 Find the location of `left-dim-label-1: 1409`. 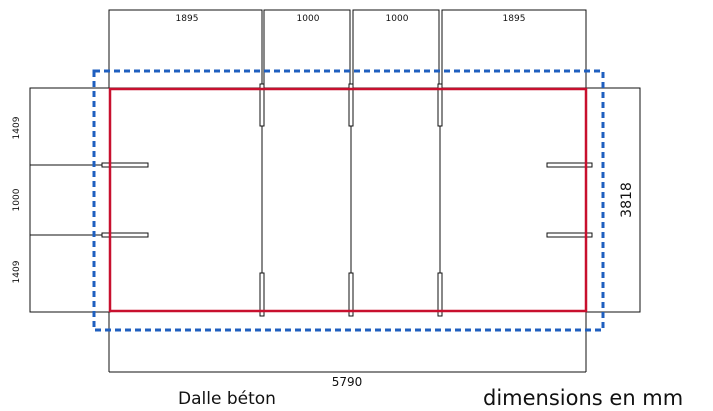

left-dim-label-1: 1409 is located at coordinates (17, 127).